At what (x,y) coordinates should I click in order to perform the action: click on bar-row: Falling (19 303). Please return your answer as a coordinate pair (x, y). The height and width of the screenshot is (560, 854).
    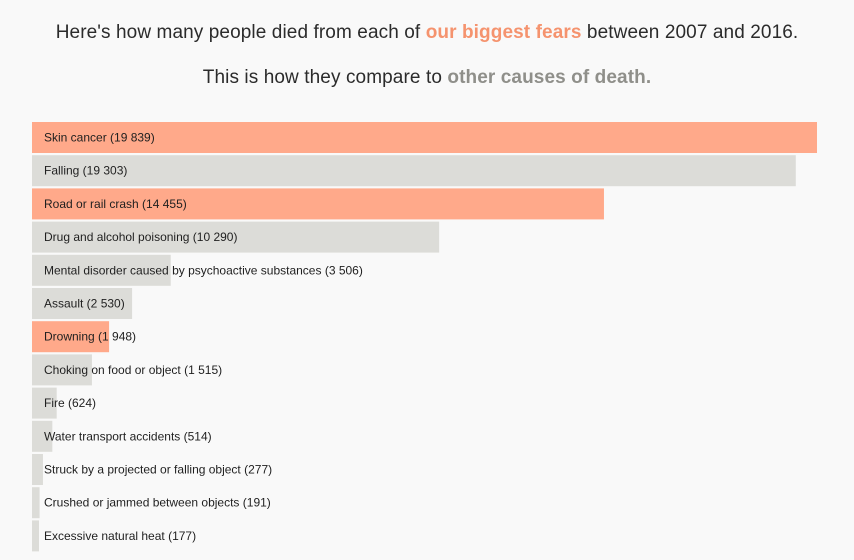
    Looking at the image, I should click on (414, 171).